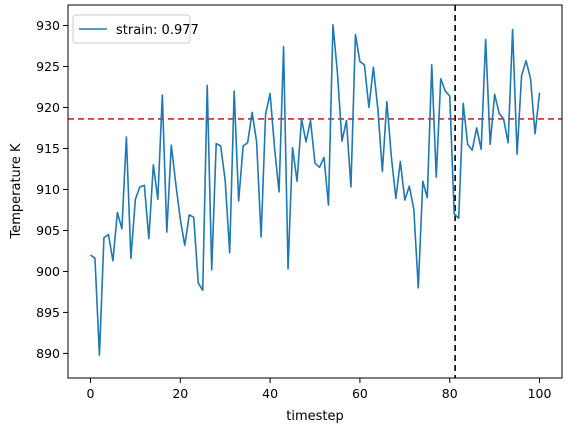  I want to click on y-tick-label: 910, so click(48, 189).